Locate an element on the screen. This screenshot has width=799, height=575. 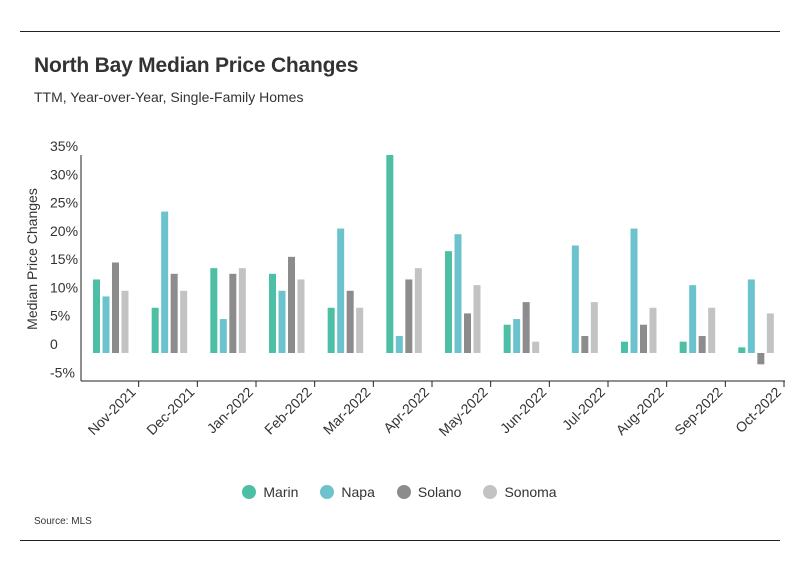
bar-solano-may-2022 is located at coordinates (467, 333).